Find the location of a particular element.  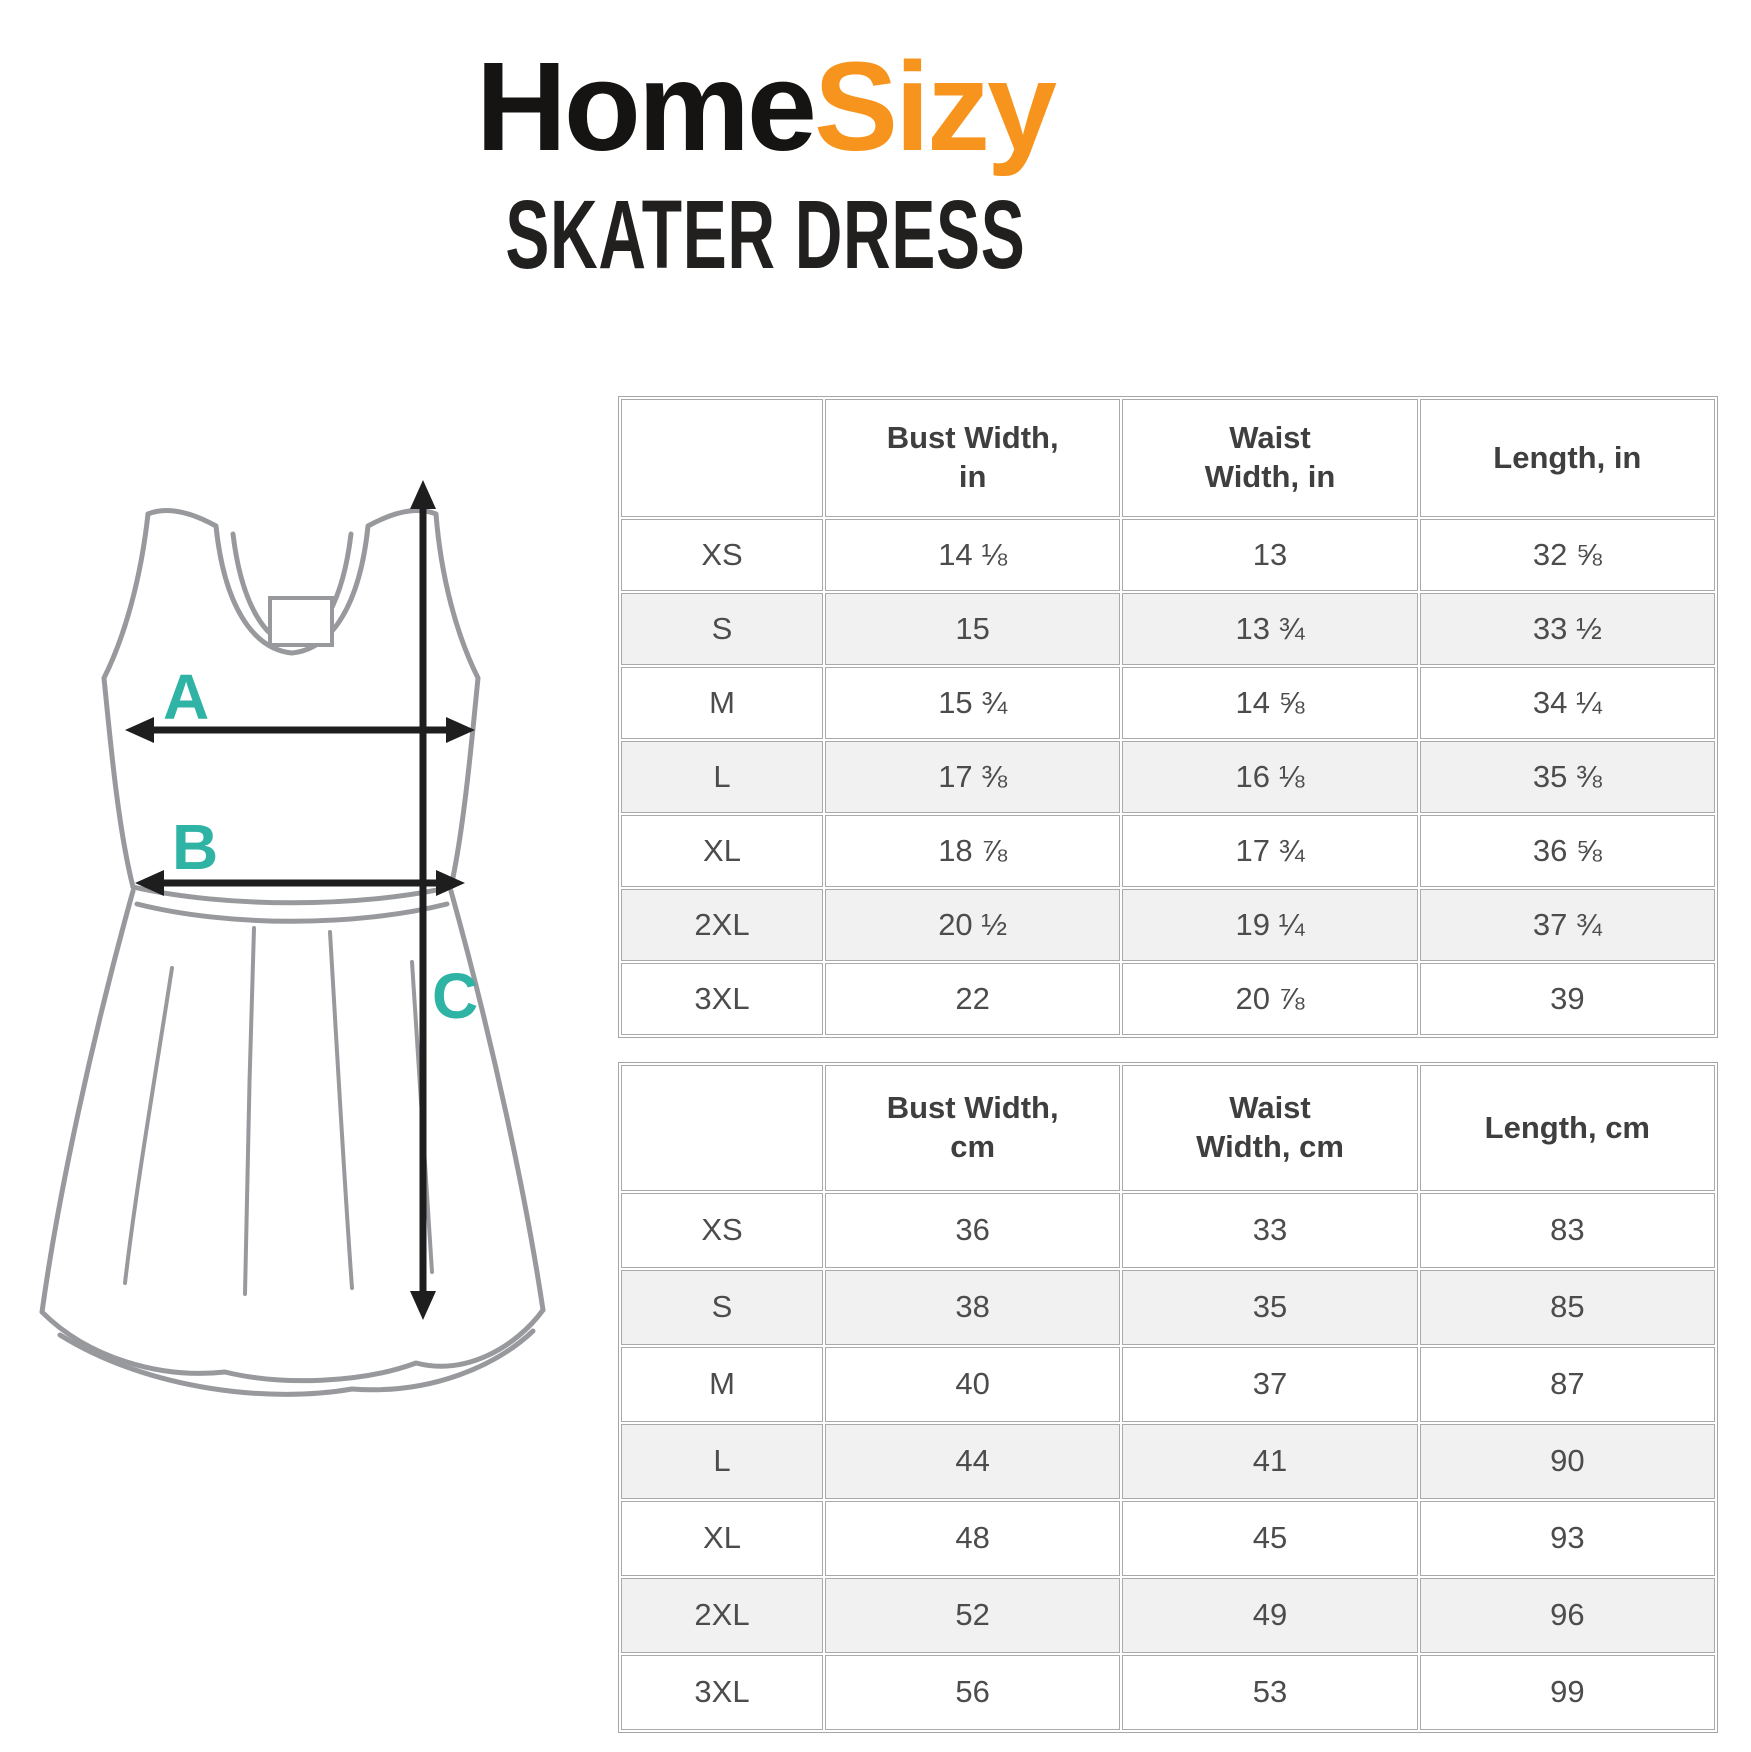

column-header: Bust Width, cm is located at coordinates (973, 1128).